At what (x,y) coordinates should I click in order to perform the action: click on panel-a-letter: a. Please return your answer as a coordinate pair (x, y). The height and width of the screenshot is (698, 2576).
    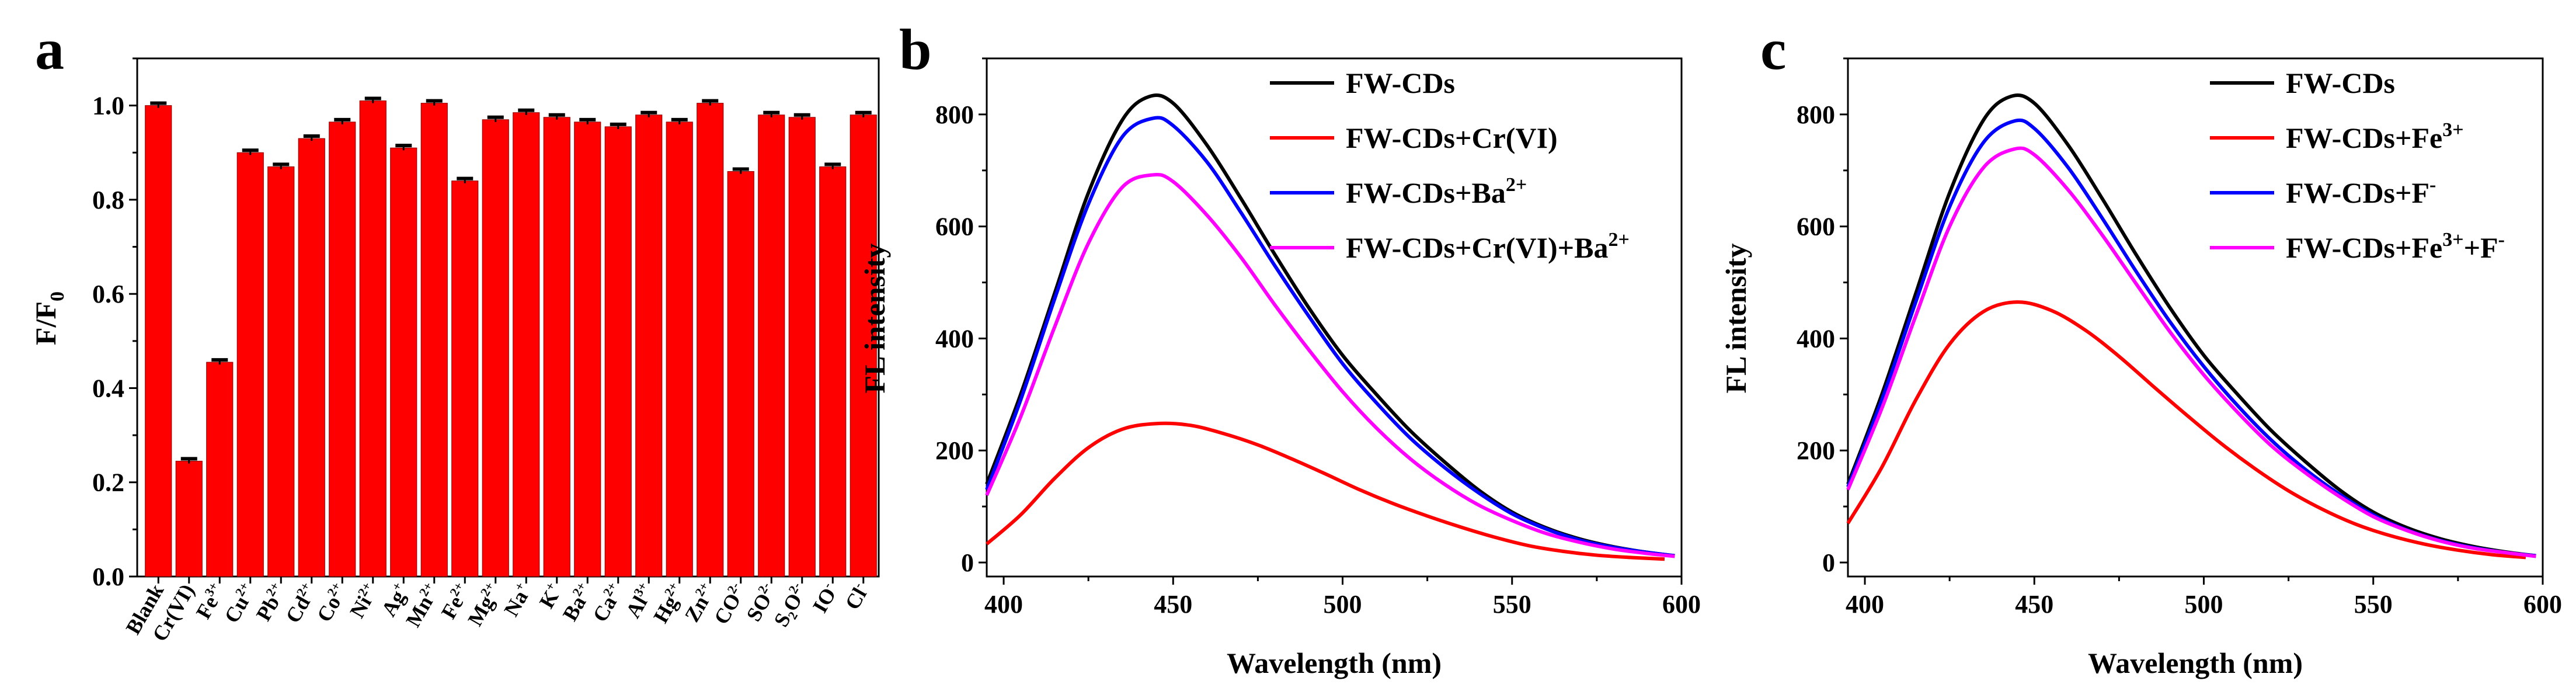
    Looking at the image, I should click on (49, 49).